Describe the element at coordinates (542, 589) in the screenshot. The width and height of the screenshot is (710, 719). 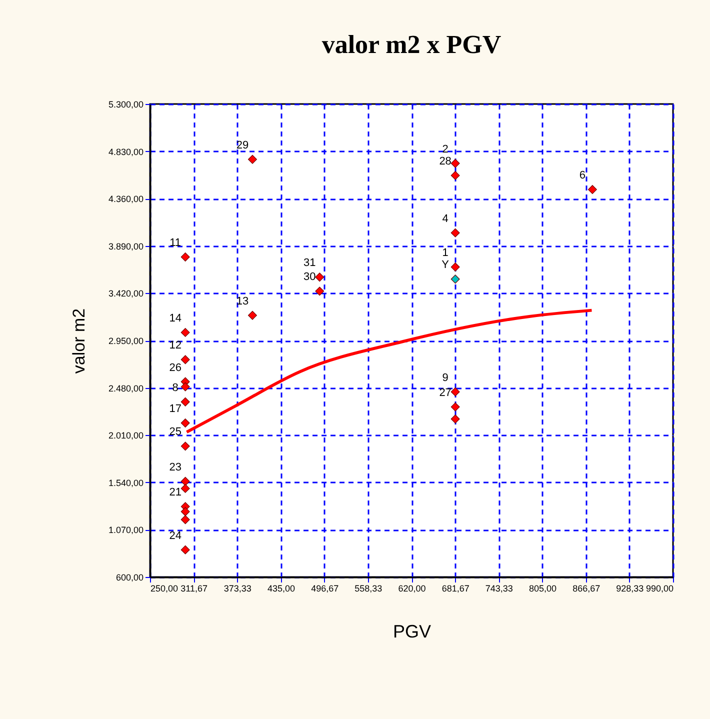
I see `x-tick-label: 805,00` at that location.